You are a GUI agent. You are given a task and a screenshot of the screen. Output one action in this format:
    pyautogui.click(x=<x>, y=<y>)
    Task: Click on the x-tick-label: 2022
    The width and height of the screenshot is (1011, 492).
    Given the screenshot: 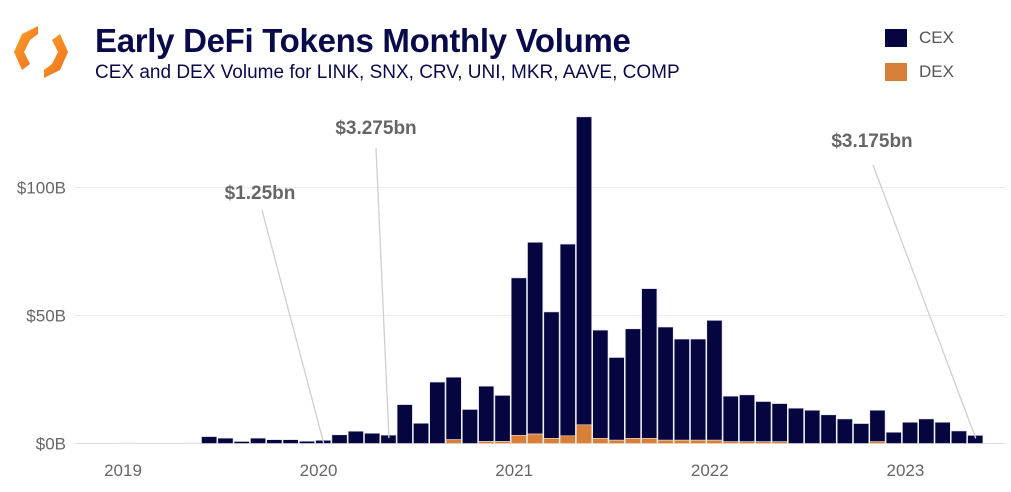 What is the action you would take?
    pyautogui.click(x=710, y=470)
    